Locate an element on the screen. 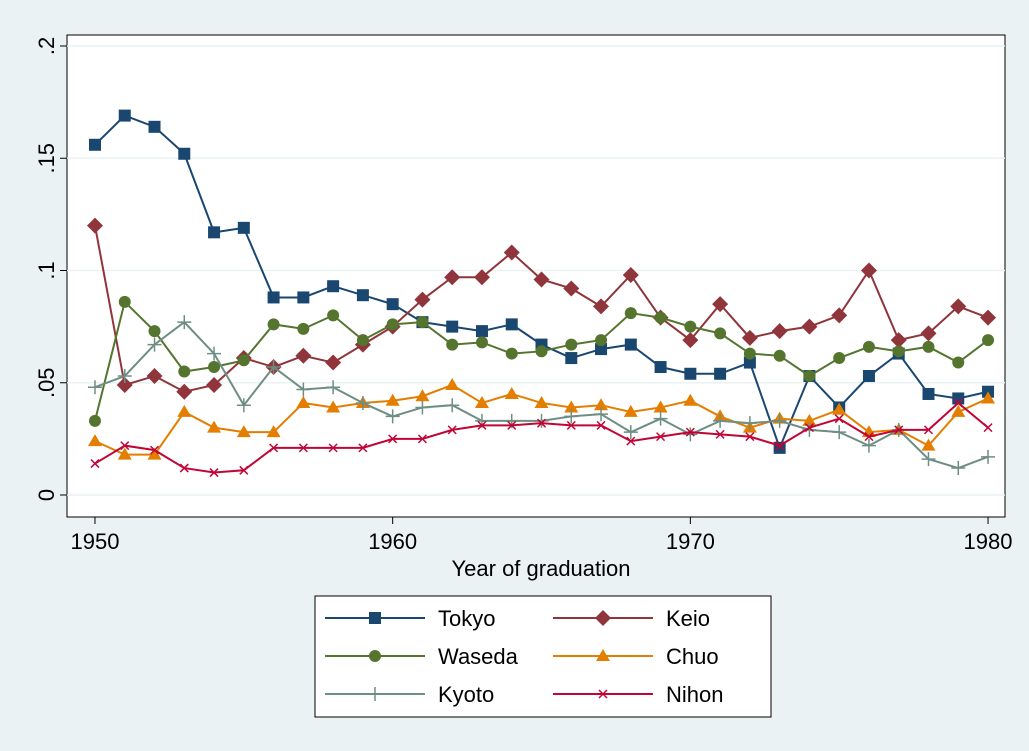 Image resolution: width=1029 pixels, height=751 pixels. y-tick-label: .15 is located at coordinates (46, 158).